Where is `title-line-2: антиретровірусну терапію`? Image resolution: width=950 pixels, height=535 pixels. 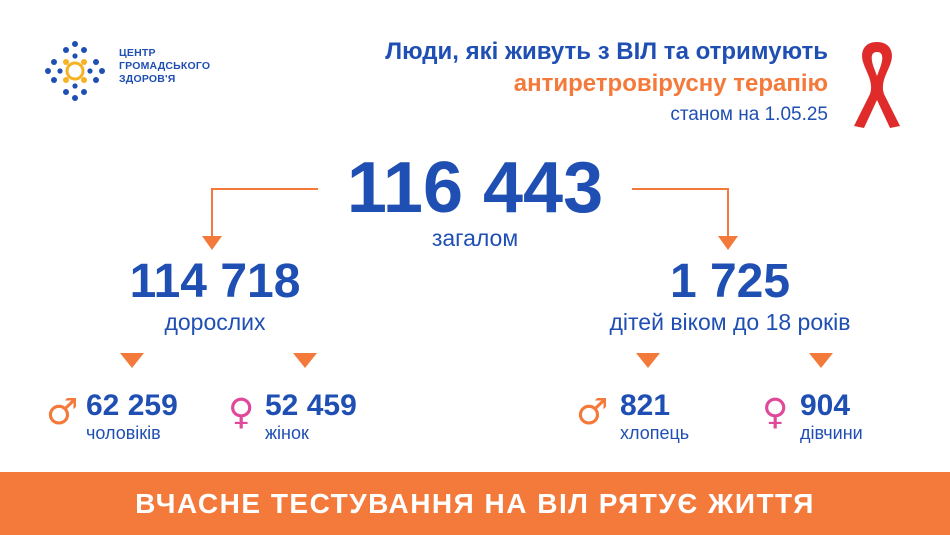 title-line-2: антиретровірусну терапію is located at coordinates (670, 83).